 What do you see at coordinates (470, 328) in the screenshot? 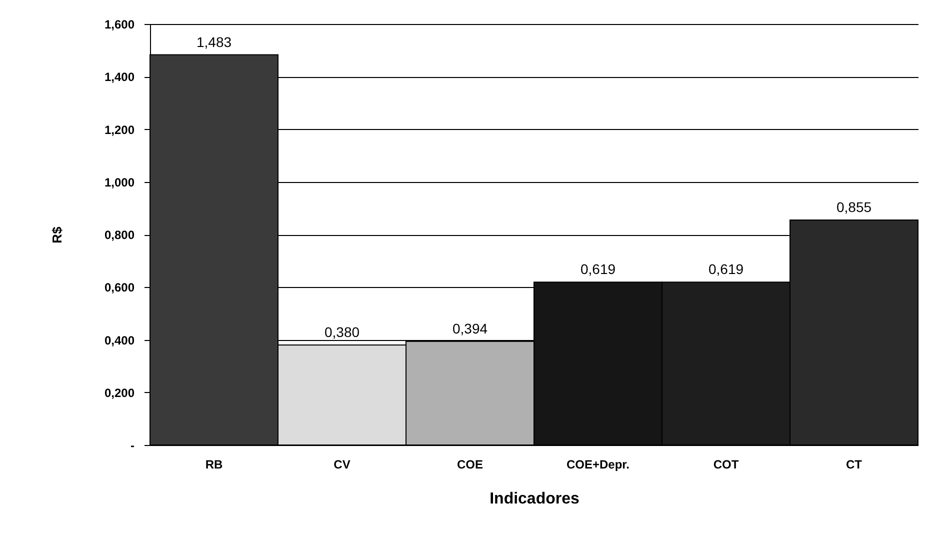
I see `data-label: 0,394` at bounding box center [470, 328].